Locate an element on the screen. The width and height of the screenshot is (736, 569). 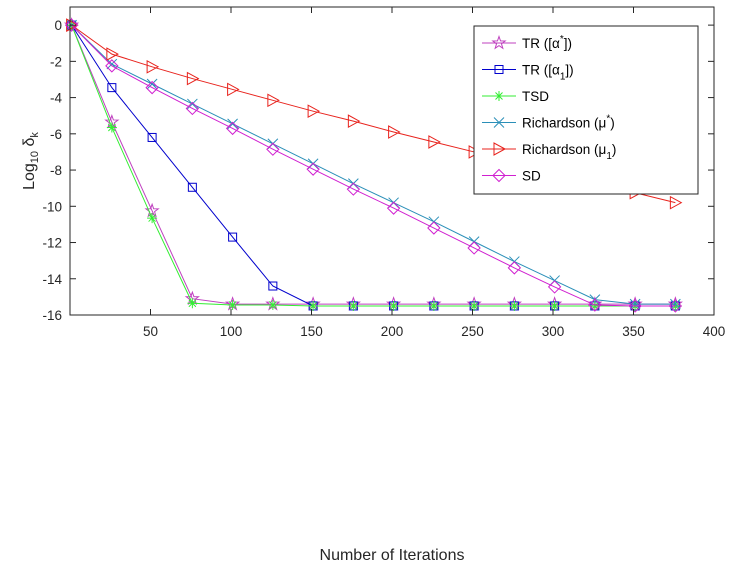
x-tick-label: 100 is located at coordinates (231, 331).